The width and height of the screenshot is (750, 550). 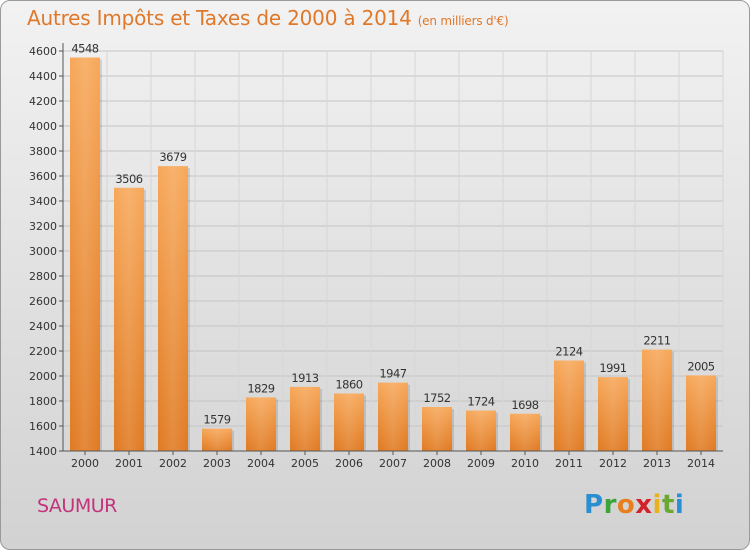 I want to click on data-label: 2211, so click(x=656, y=341).